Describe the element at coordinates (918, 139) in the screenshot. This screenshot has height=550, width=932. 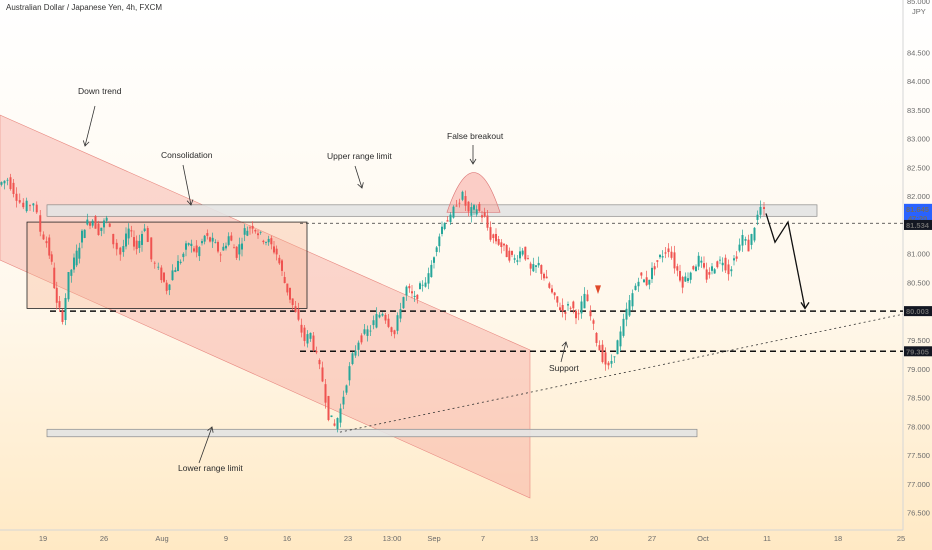
I see `price-tick-label: 83.000` at that location.